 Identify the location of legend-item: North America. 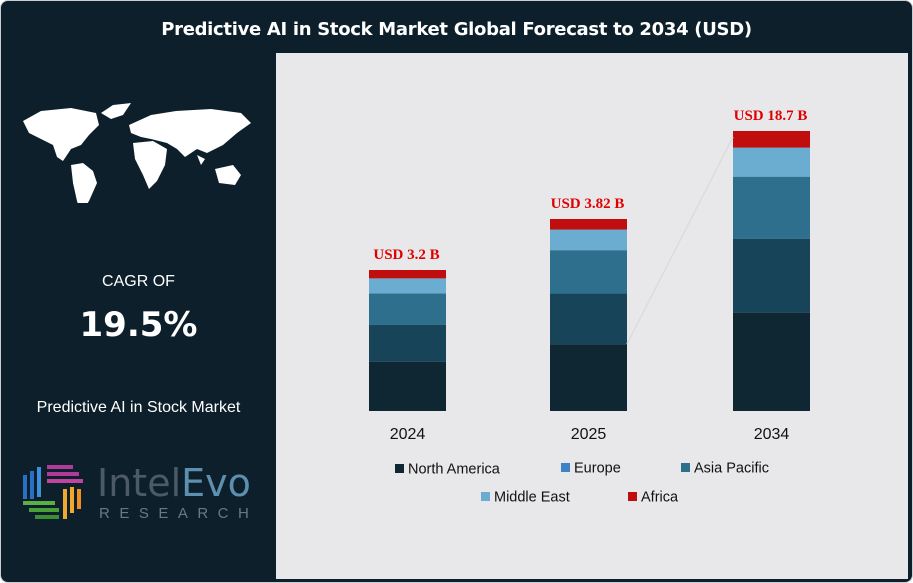
(448, 470).